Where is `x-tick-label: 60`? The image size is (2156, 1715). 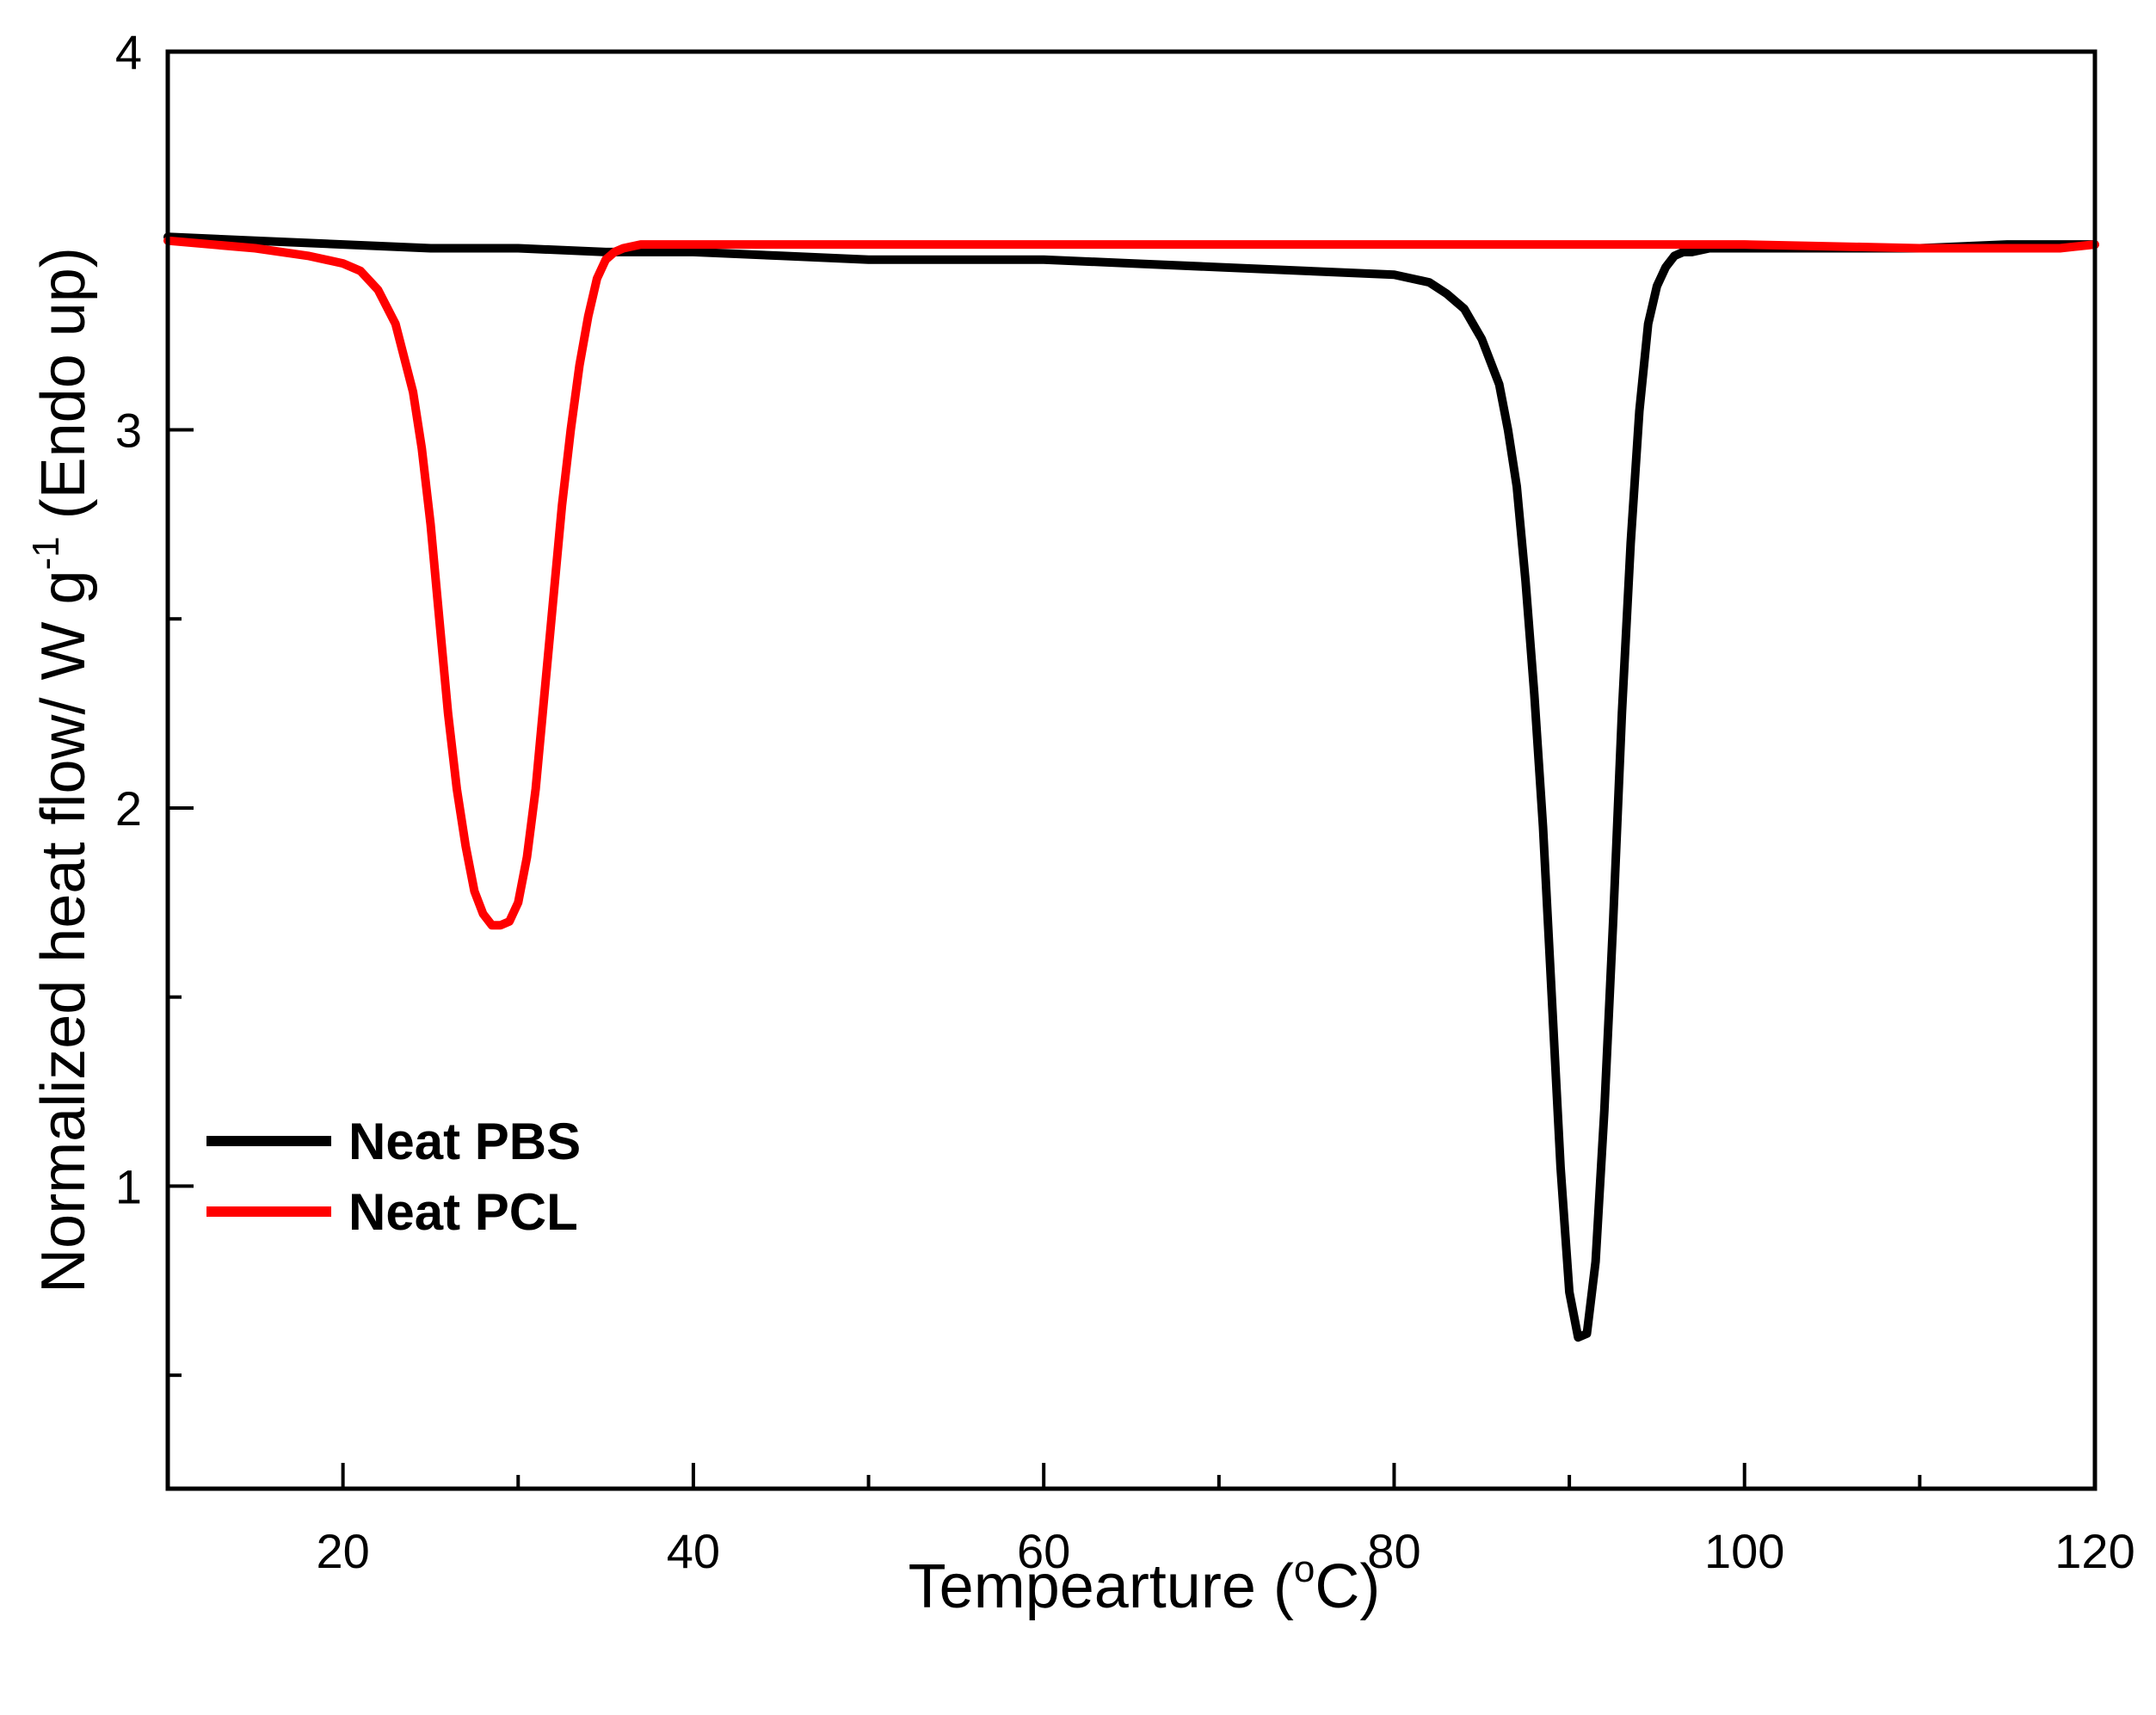
x-tick-label: 60 is located at coordinates (1043, 1551).